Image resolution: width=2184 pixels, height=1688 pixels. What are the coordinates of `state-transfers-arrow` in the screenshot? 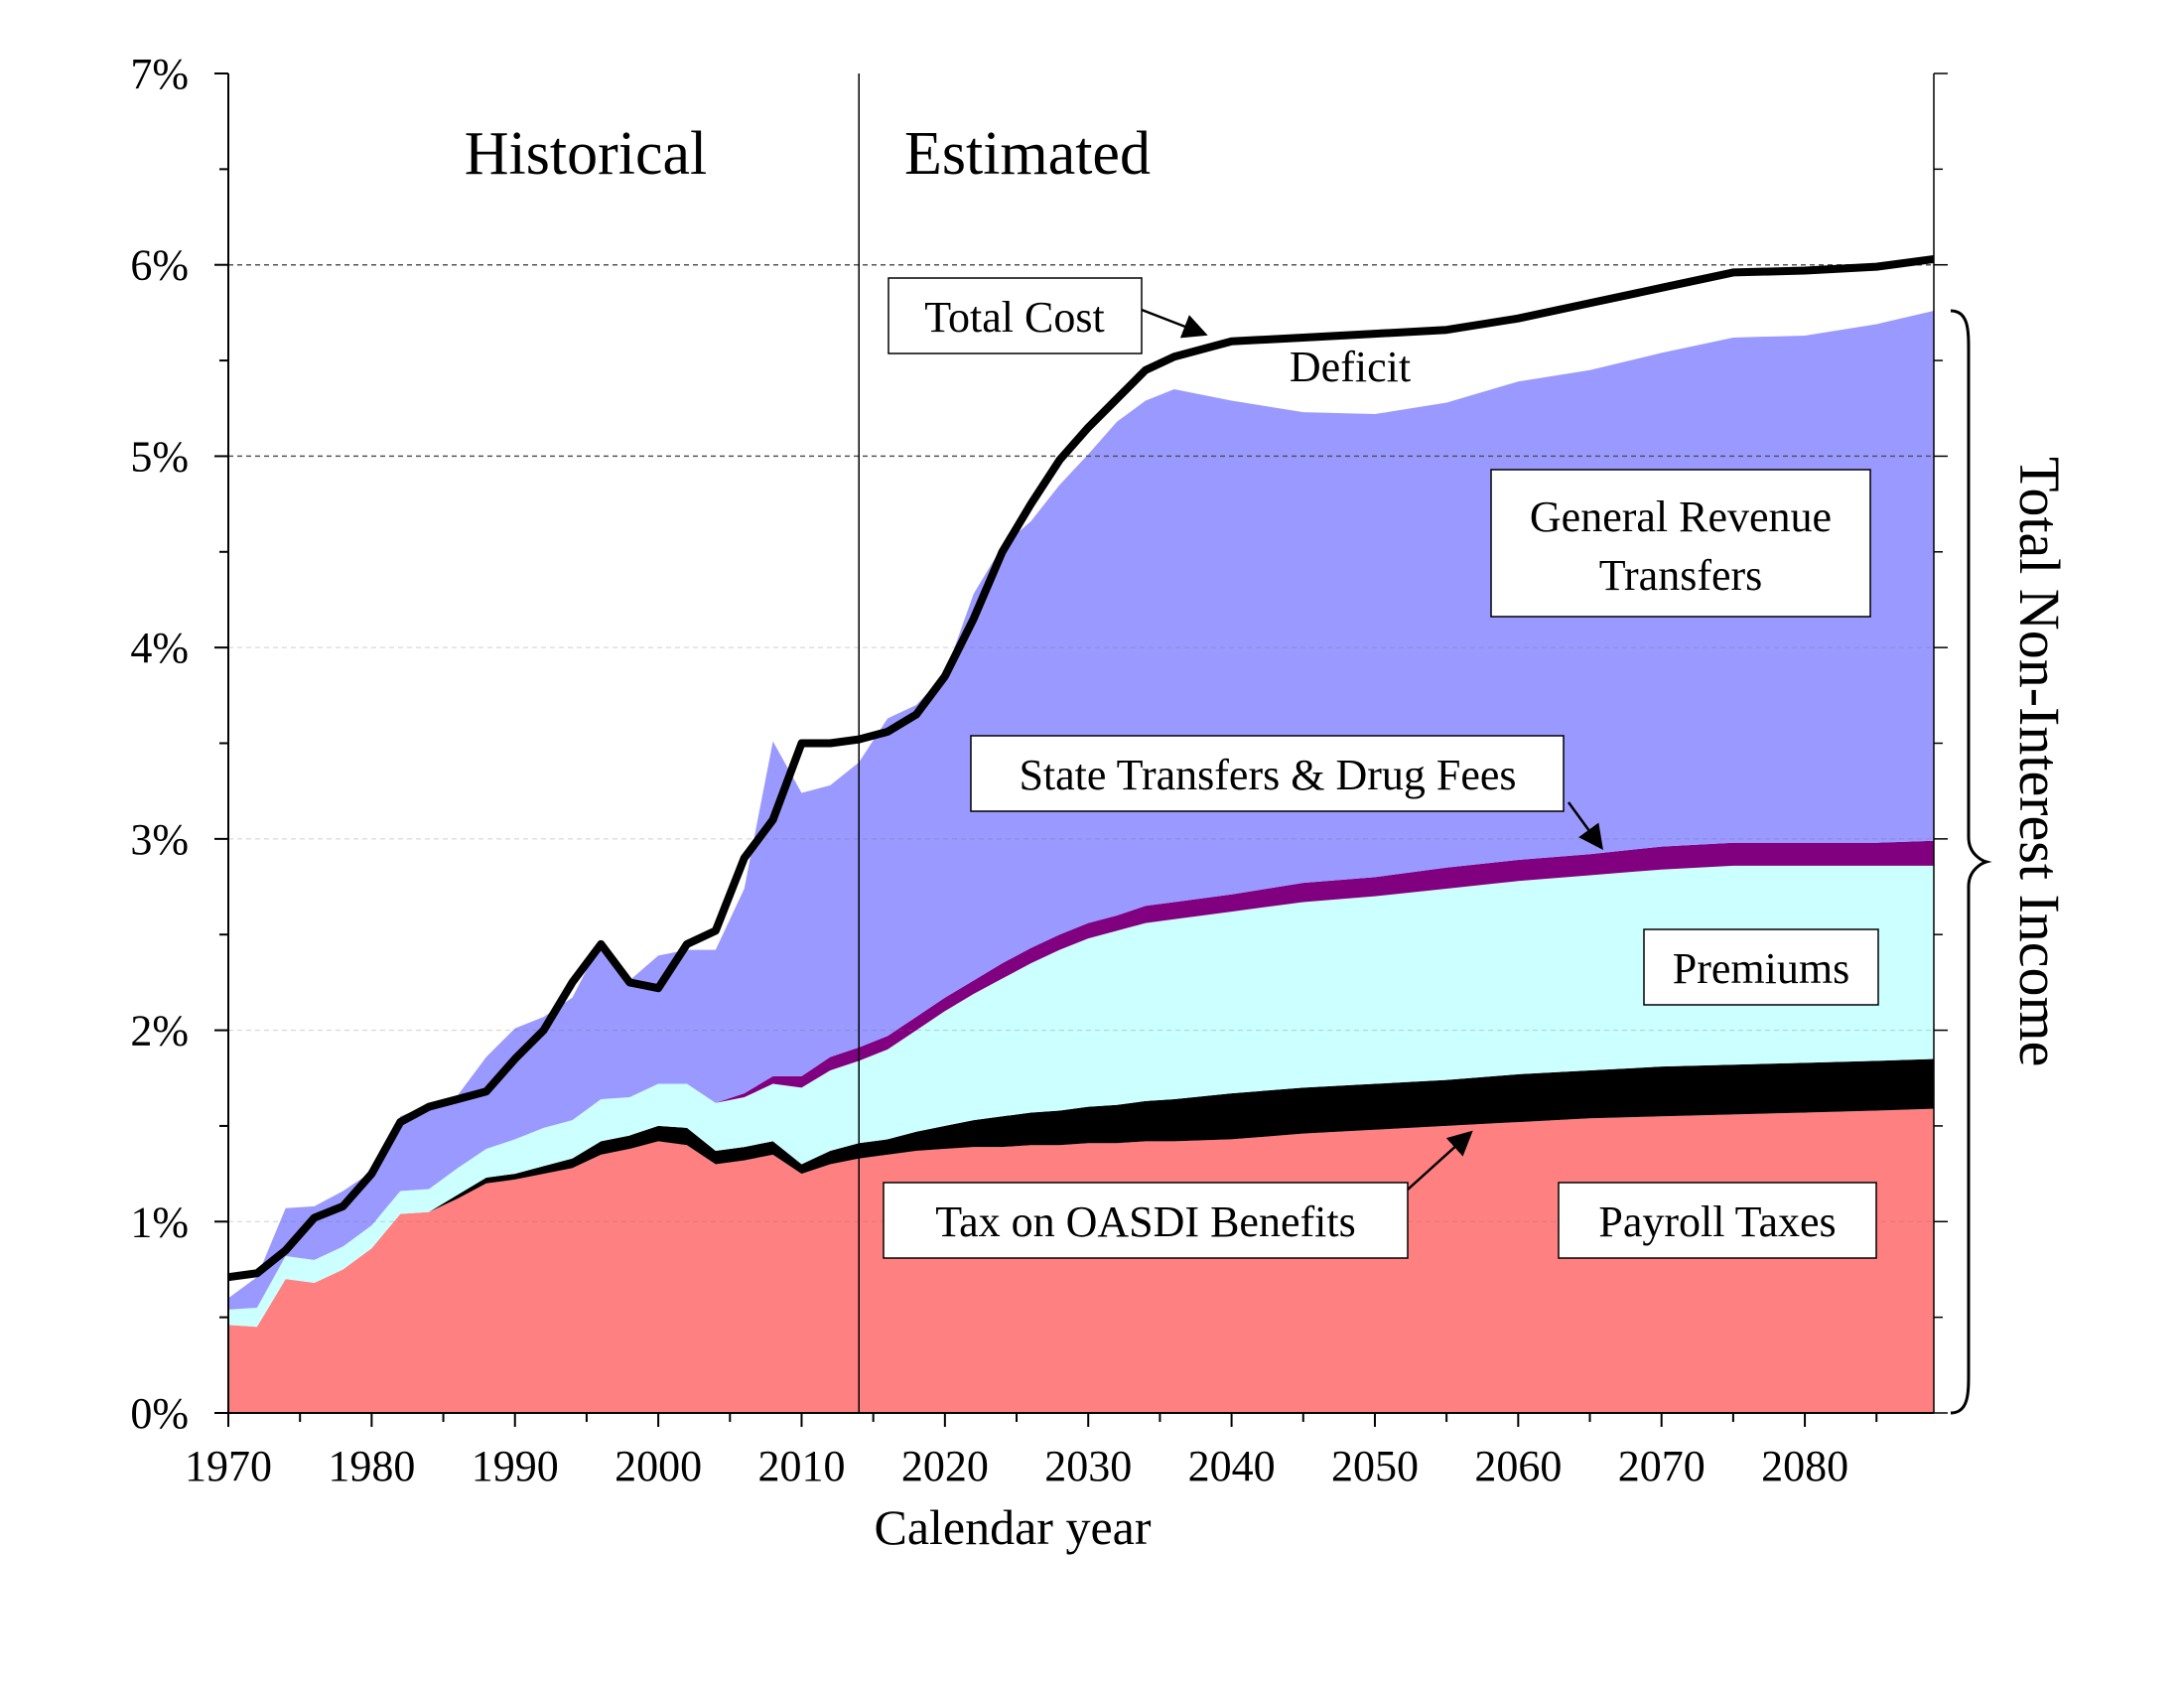 It's located at (1585, 826).